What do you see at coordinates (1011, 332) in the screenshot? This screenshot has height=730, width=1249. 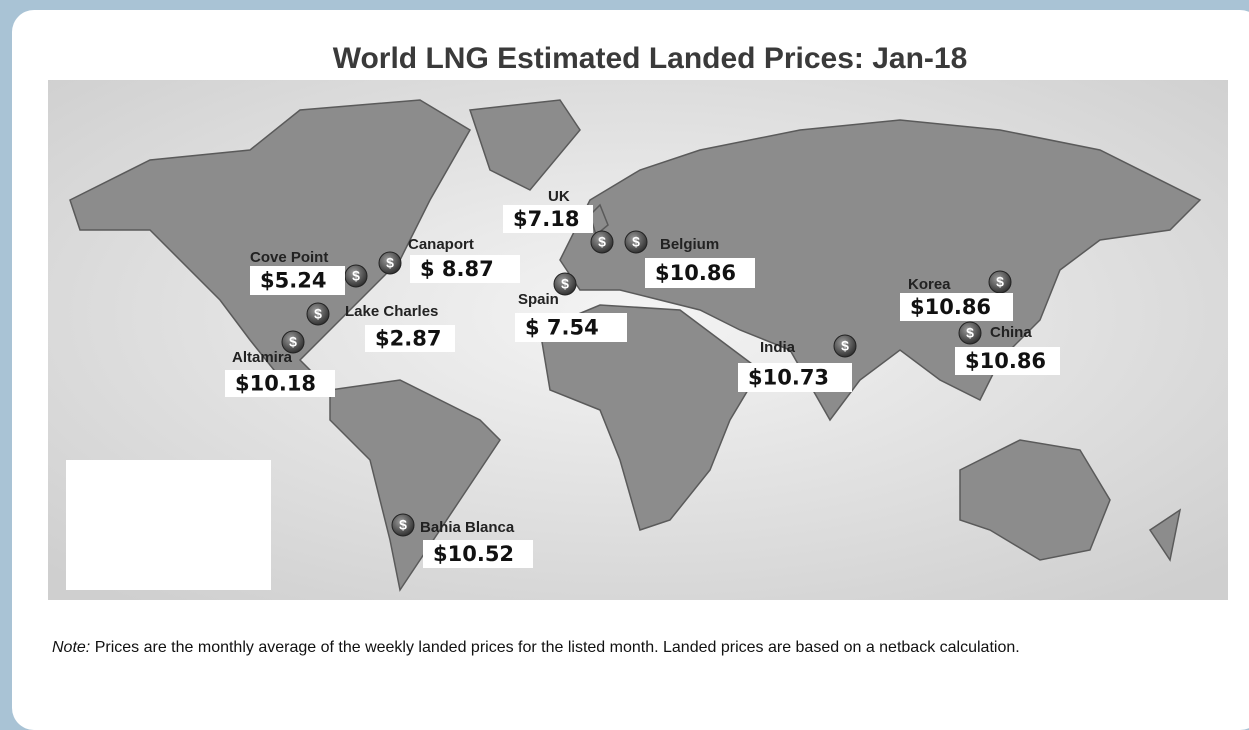 I see `location-name: China` at bounding box center [1011, 332].